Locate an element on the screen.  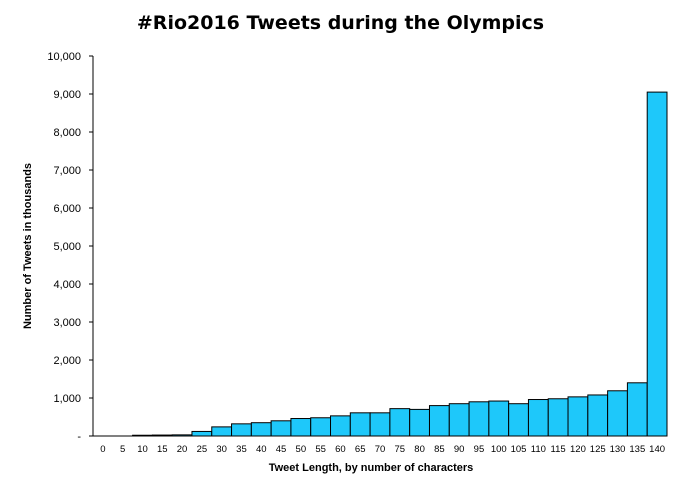
x-tick-label: 75 is located at coordinates (400, 449).